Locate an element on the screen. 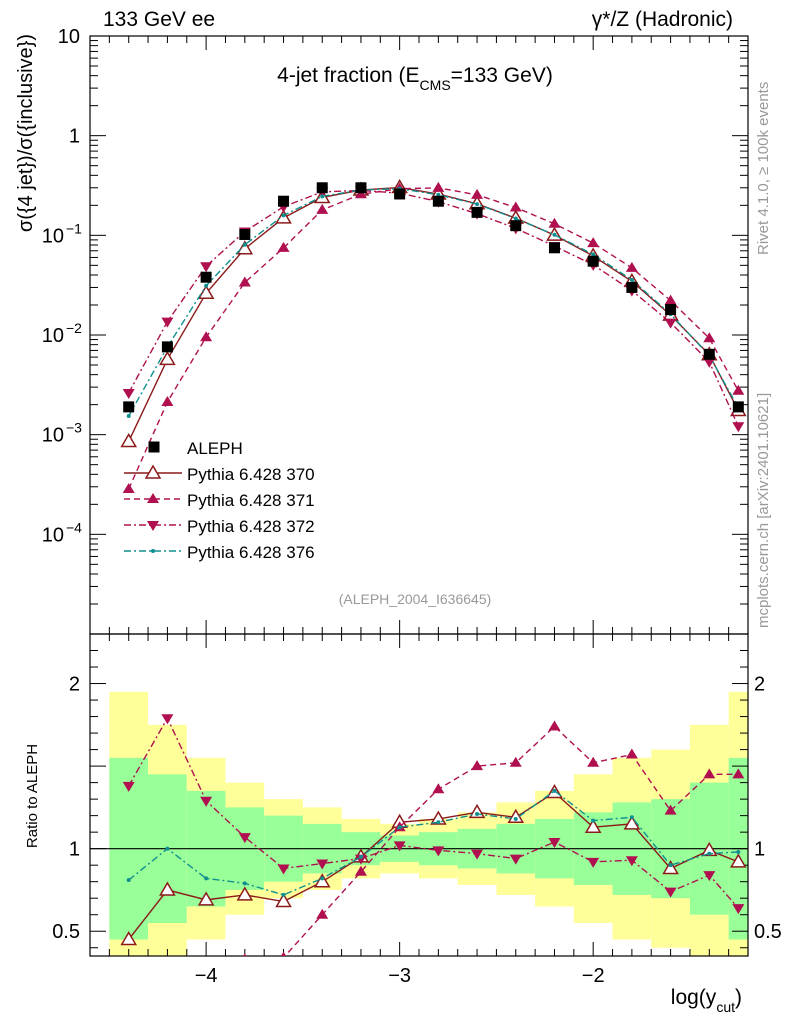 This screenshot has width=786, height=1024. header-right-label: γ*/Z (Hadronic) is located at coordinates (662, 19).